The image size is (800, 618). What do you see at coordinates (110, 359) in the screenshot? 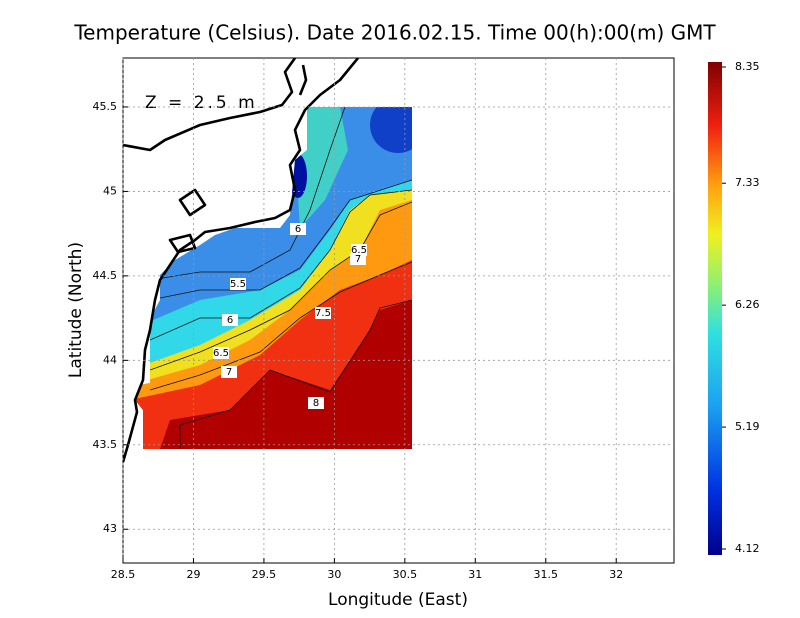
I see `y-tick-label: 44` at bounding box center [110, 359].